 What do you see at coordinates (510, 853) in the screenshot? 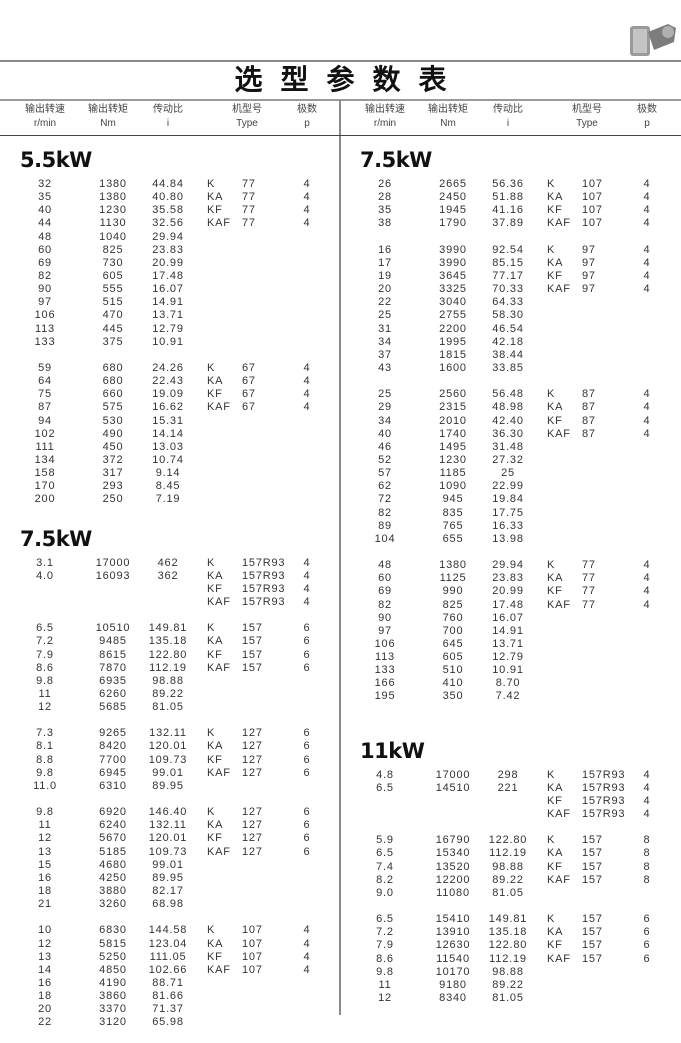
I see `table-row: 6.5 15340 112.19 KA 157 8` at bounding box center [510, 853].